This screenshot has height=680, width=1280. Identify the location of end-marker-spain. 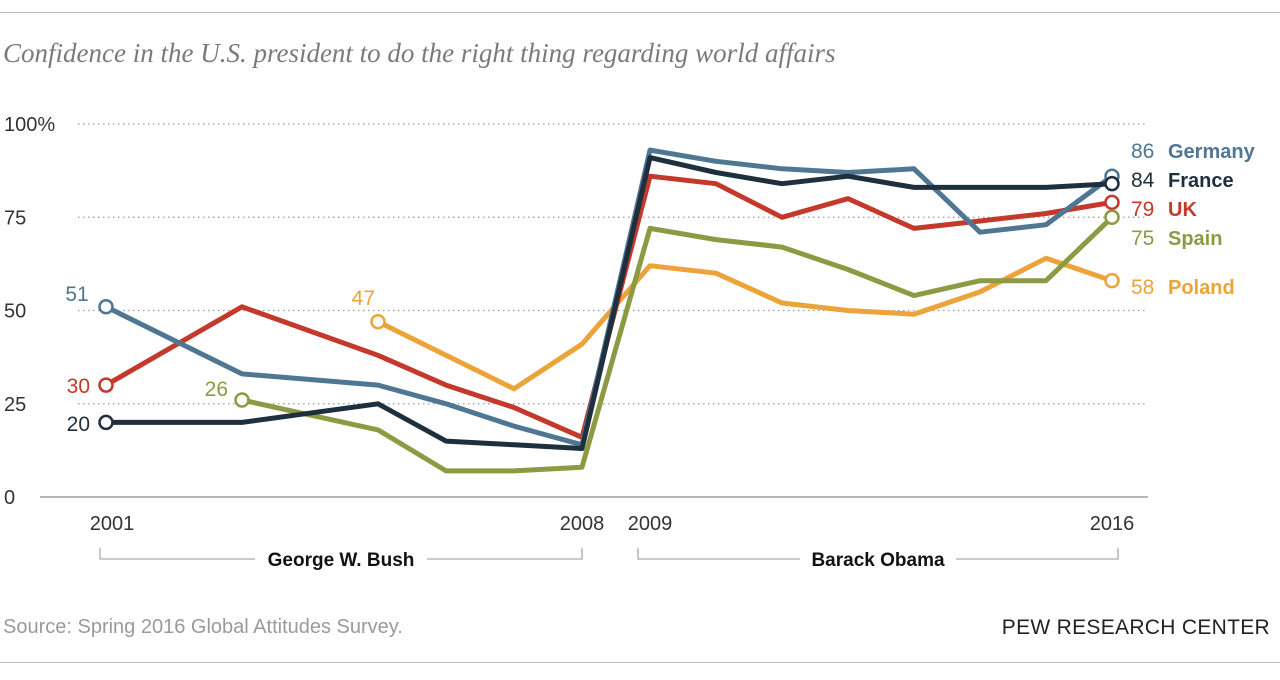
(1112, 217).